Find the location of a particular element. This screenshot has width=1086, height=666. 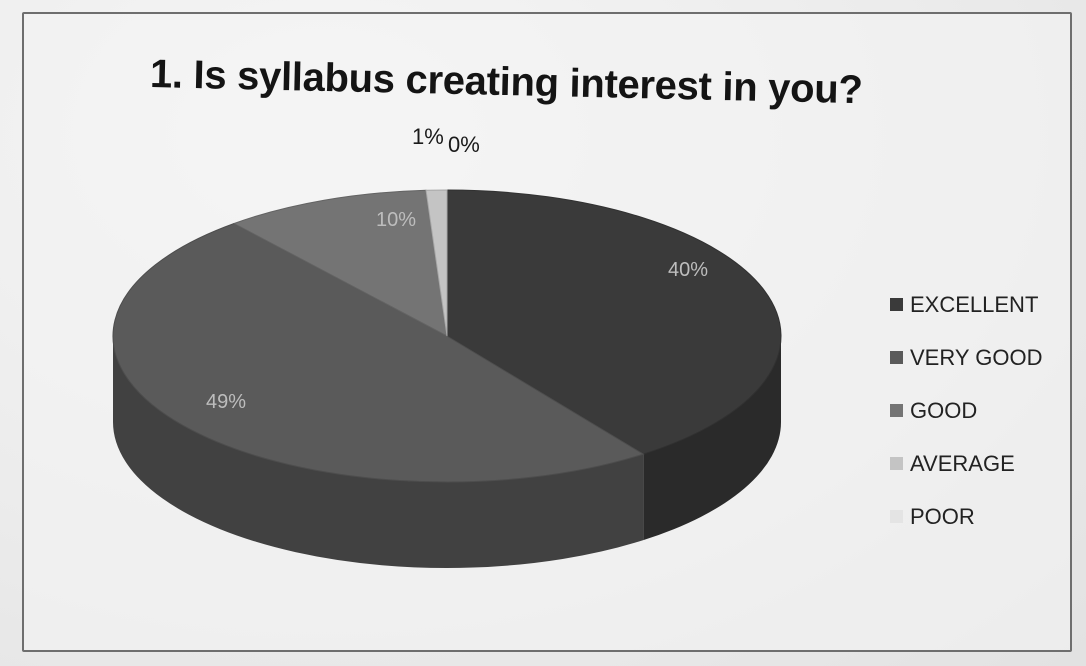

legend-label: POOR is located at coordinates (942, 516).